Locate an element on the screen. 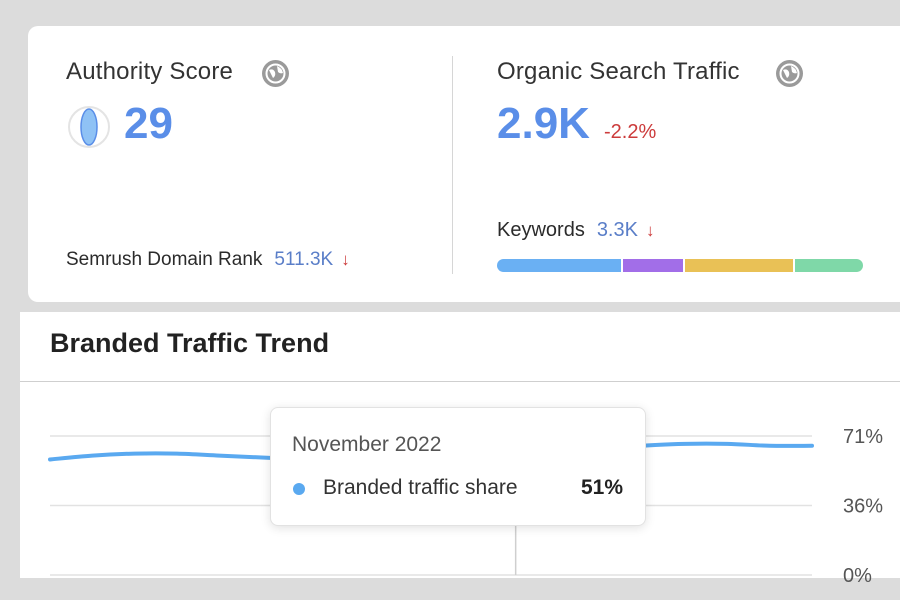  tooltip-series-label: Branded traffic share is located at coordinates (420, 487).